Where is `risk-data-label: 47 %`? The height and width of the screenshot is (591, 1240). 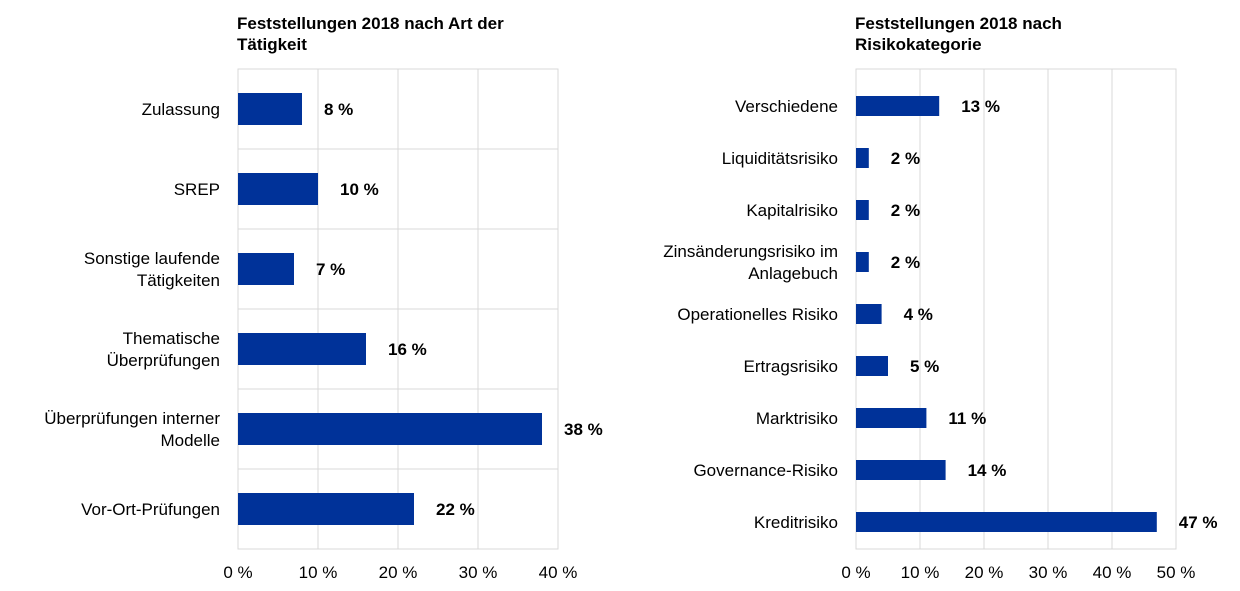
risk-data-label: 47 % is located at coordinates (1198, 522).